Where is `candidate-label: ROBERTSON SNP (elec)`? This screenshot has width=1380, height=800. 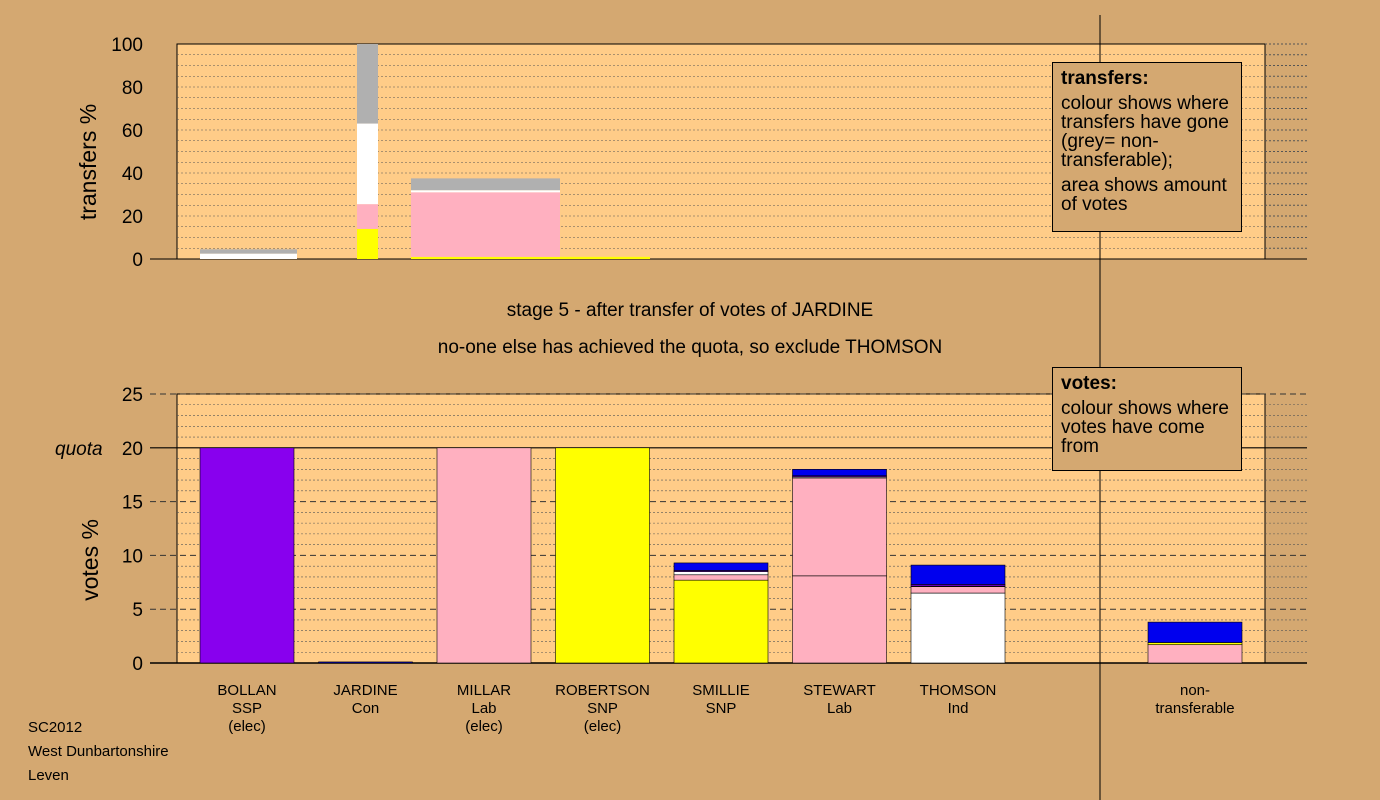 candidate-label: ROBERTSON SNP (elec) is located at coordinates (603, 709).